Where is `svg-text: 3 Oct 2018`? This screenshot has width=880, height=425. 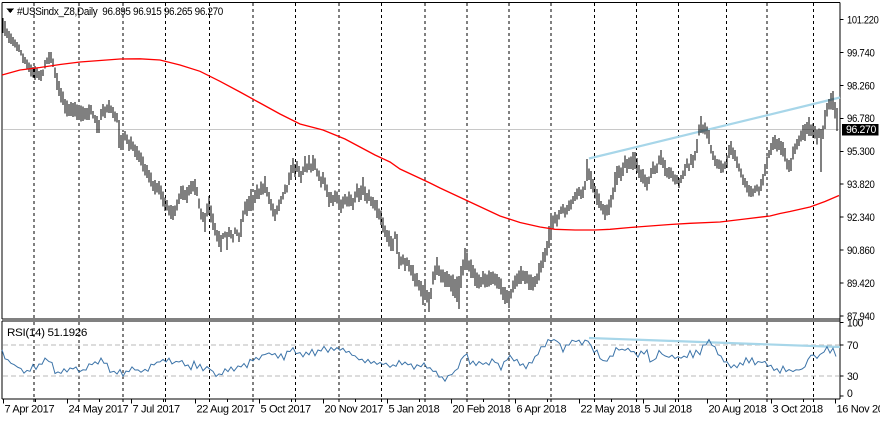 svg-text: 3 Oct 2018 is located at coordinates (798, 410).